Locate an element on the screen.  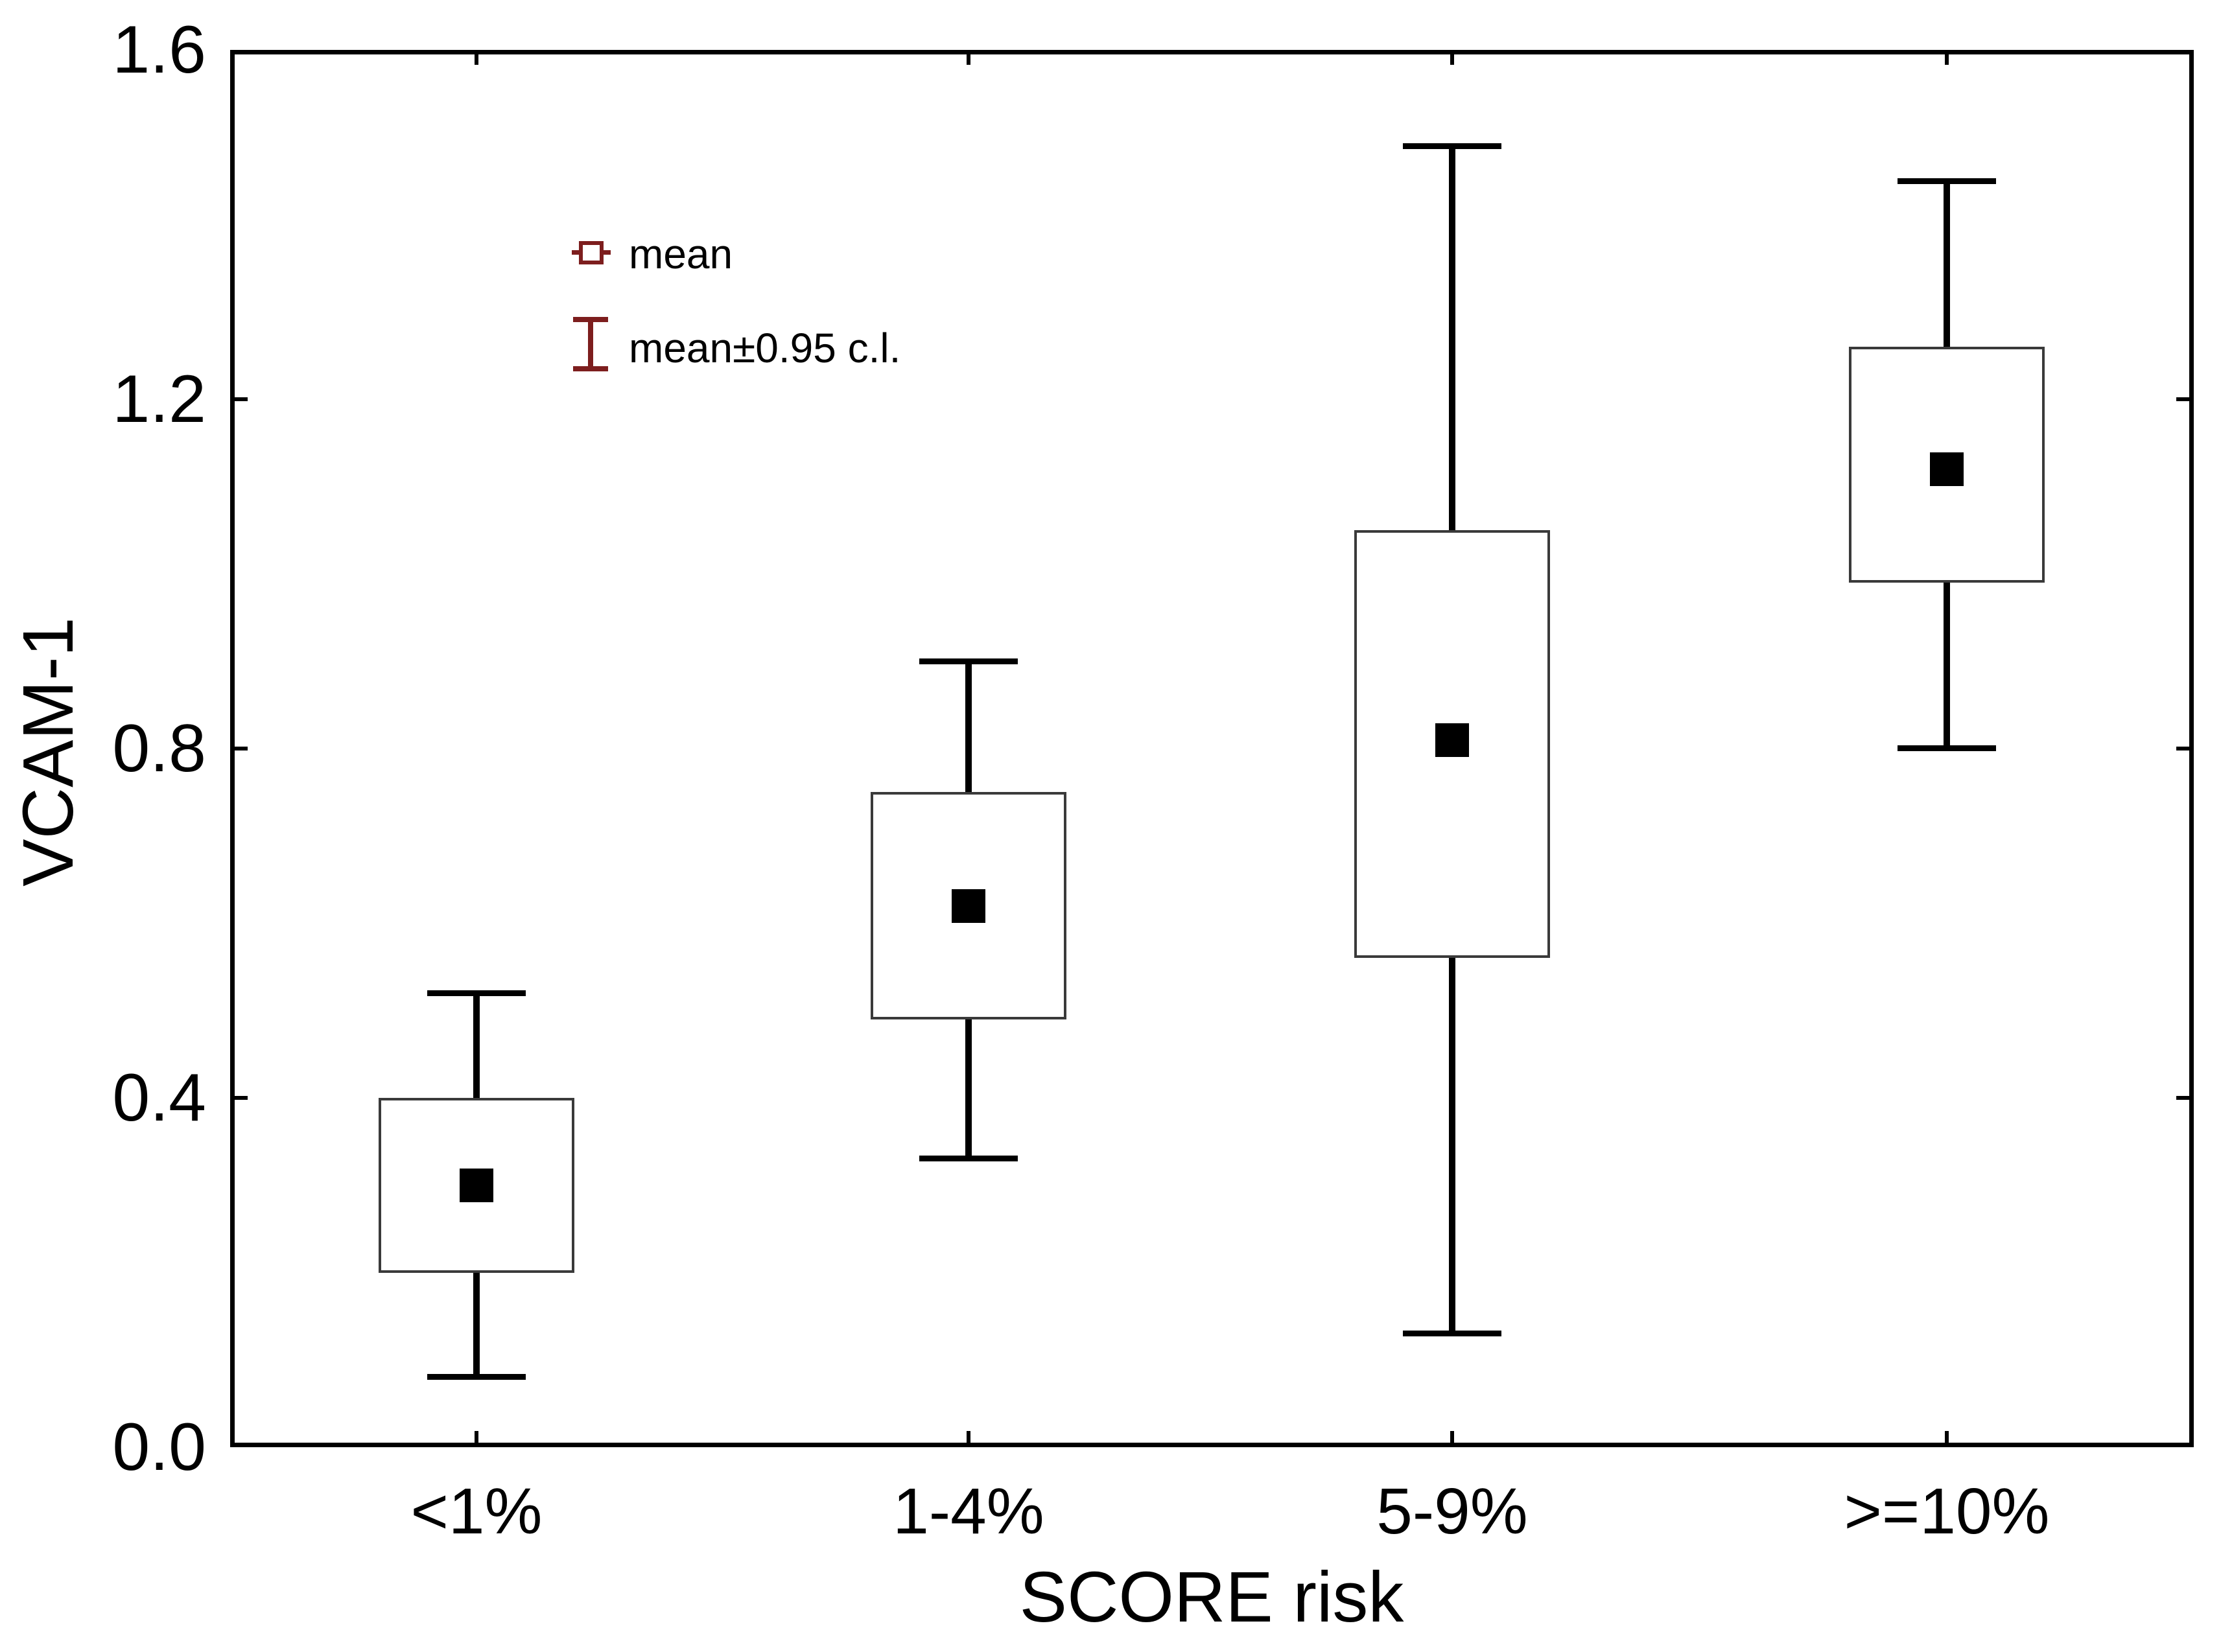
x-tick-label: 5-9% is located at coordinates (1452, 1511).